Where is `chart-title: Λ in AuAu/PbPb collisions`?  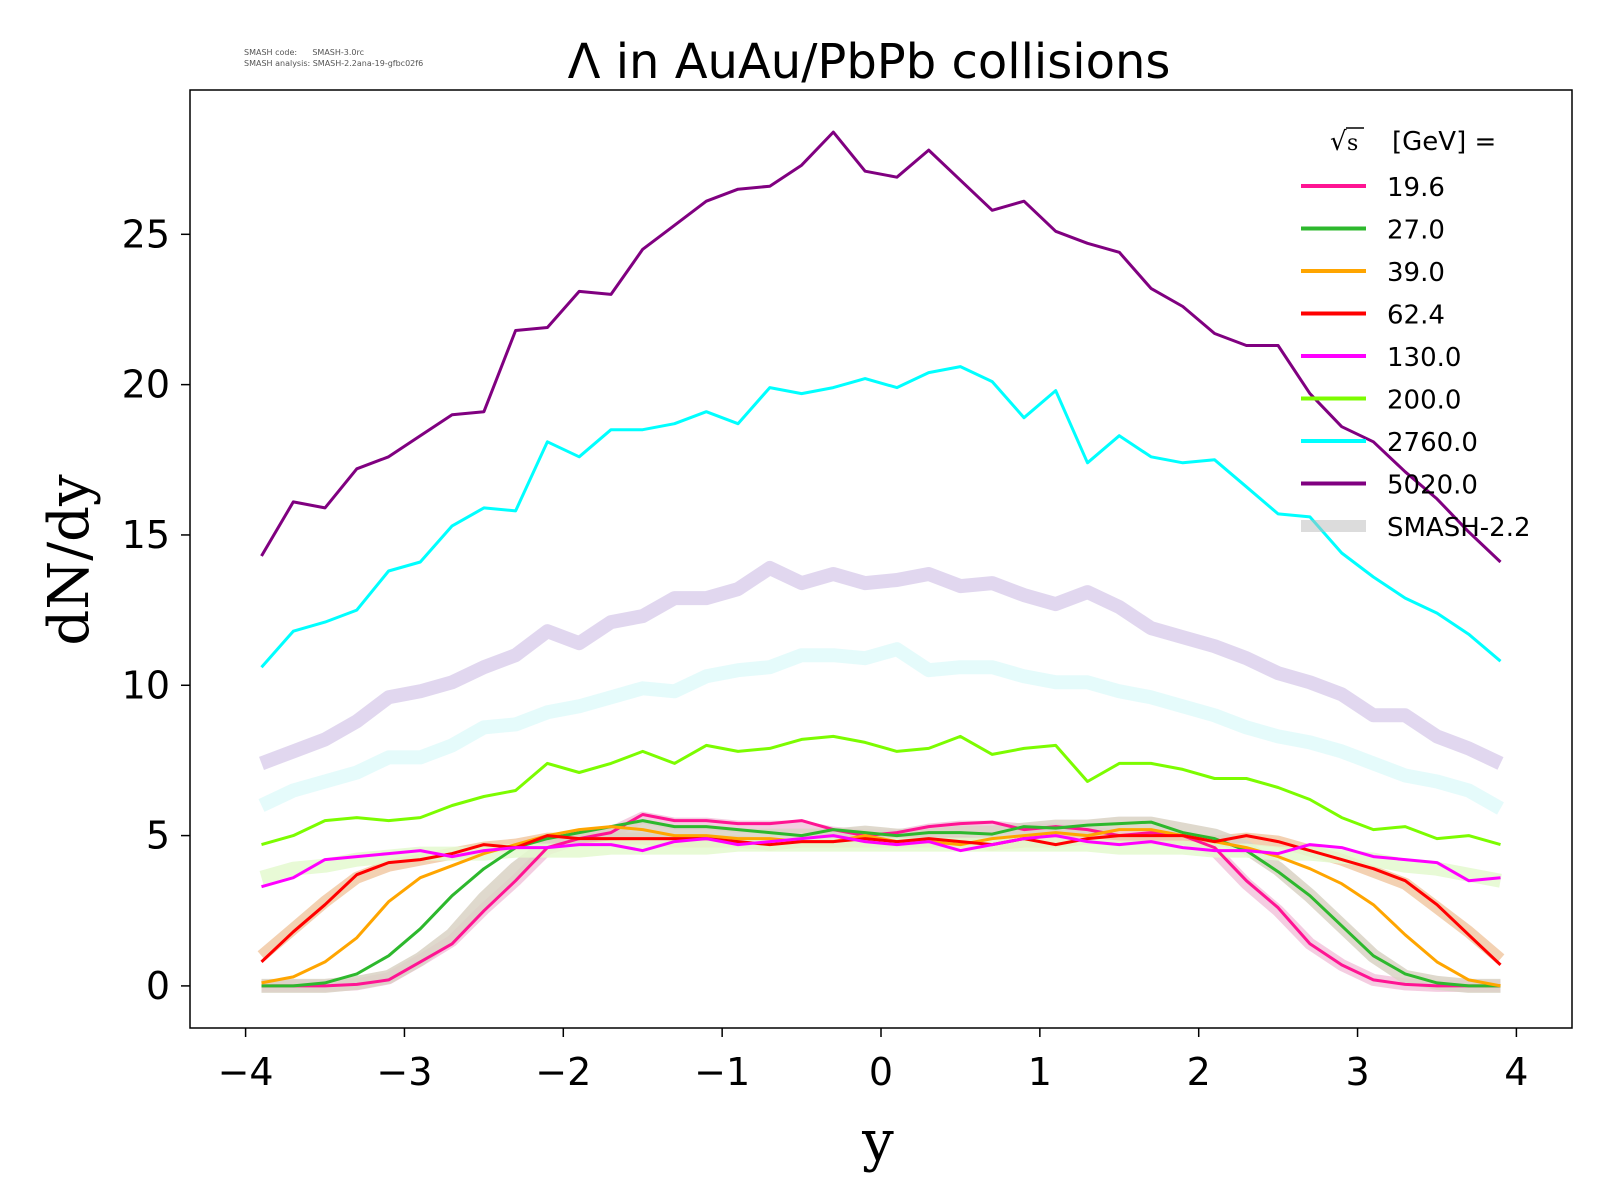
chart-title: Λ in AuAu/PbPb collisions is located at coordinates (869, 62).